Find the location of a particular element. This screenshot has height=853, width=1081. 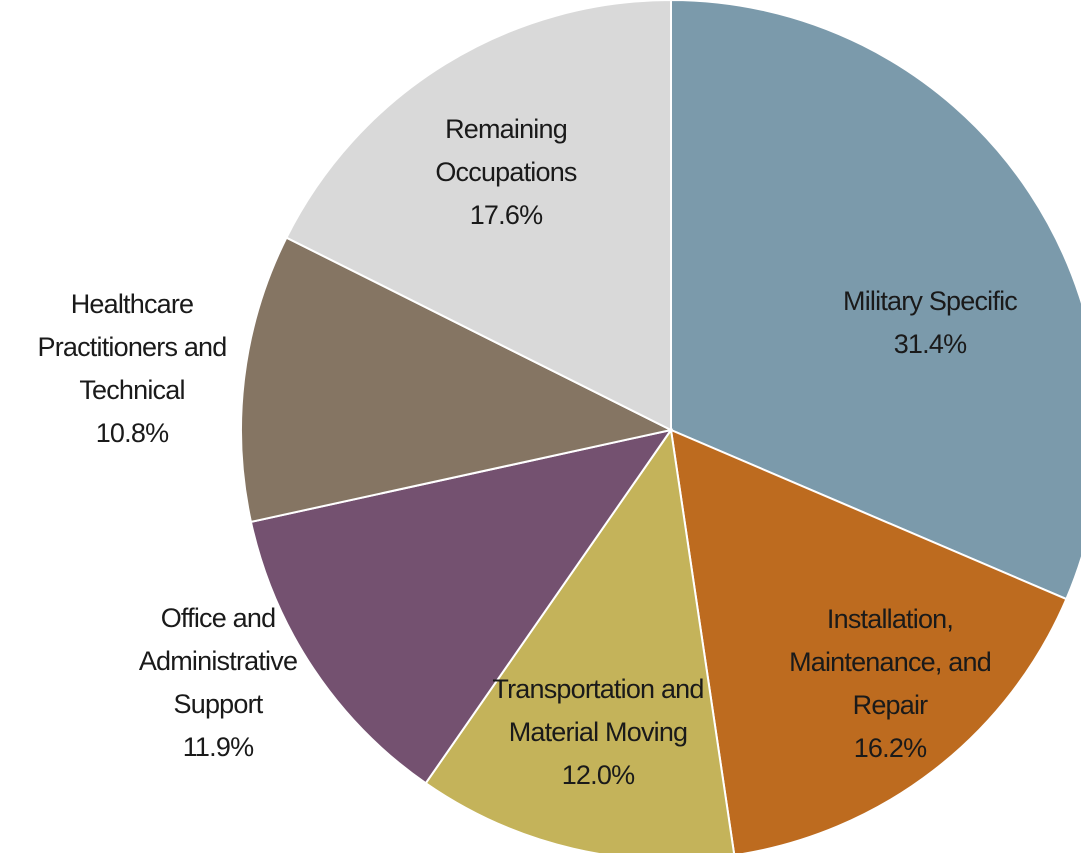

slice-label: Transportation and Material Moving 12.0% is located at coordinates (598, 732).